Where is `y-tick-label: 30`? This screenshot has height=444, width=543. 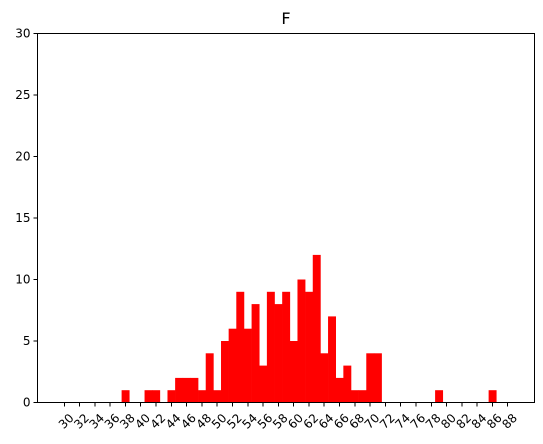 y-tick-label: 30 is located at coordinates (22, 34).